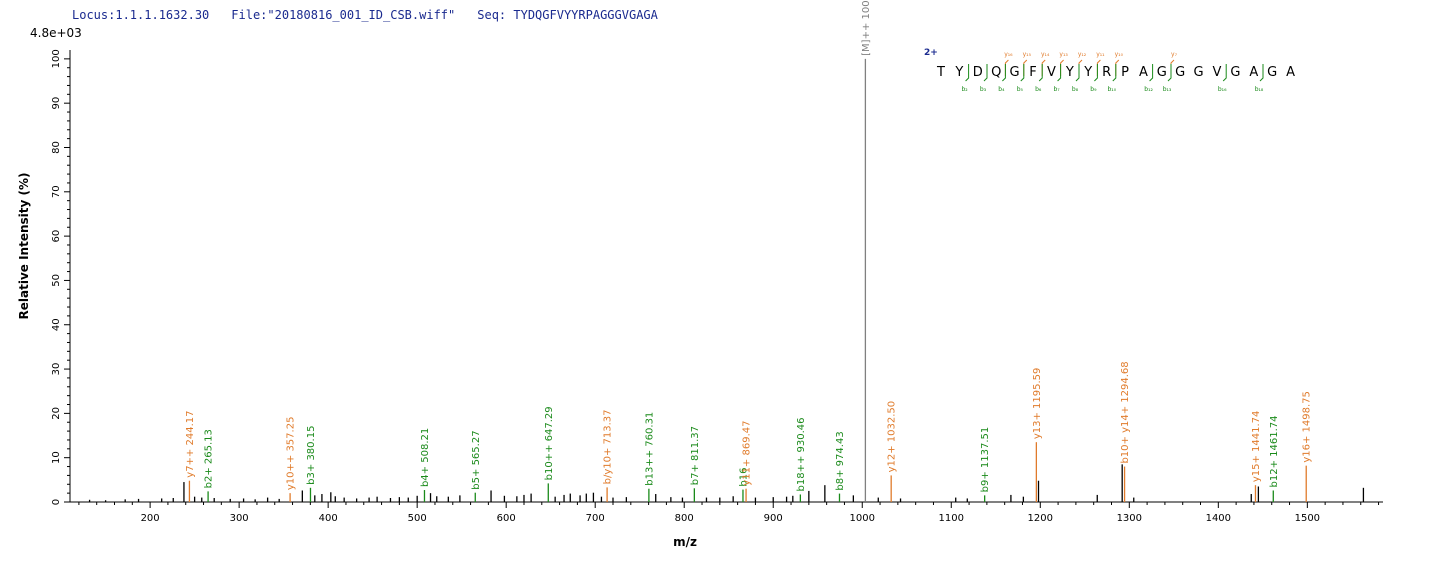 This screenshot has height=562, width=1436. Describe the element at coordinates (56, 103) in the screenshot. I see `y-tick-label: 90` at that location.